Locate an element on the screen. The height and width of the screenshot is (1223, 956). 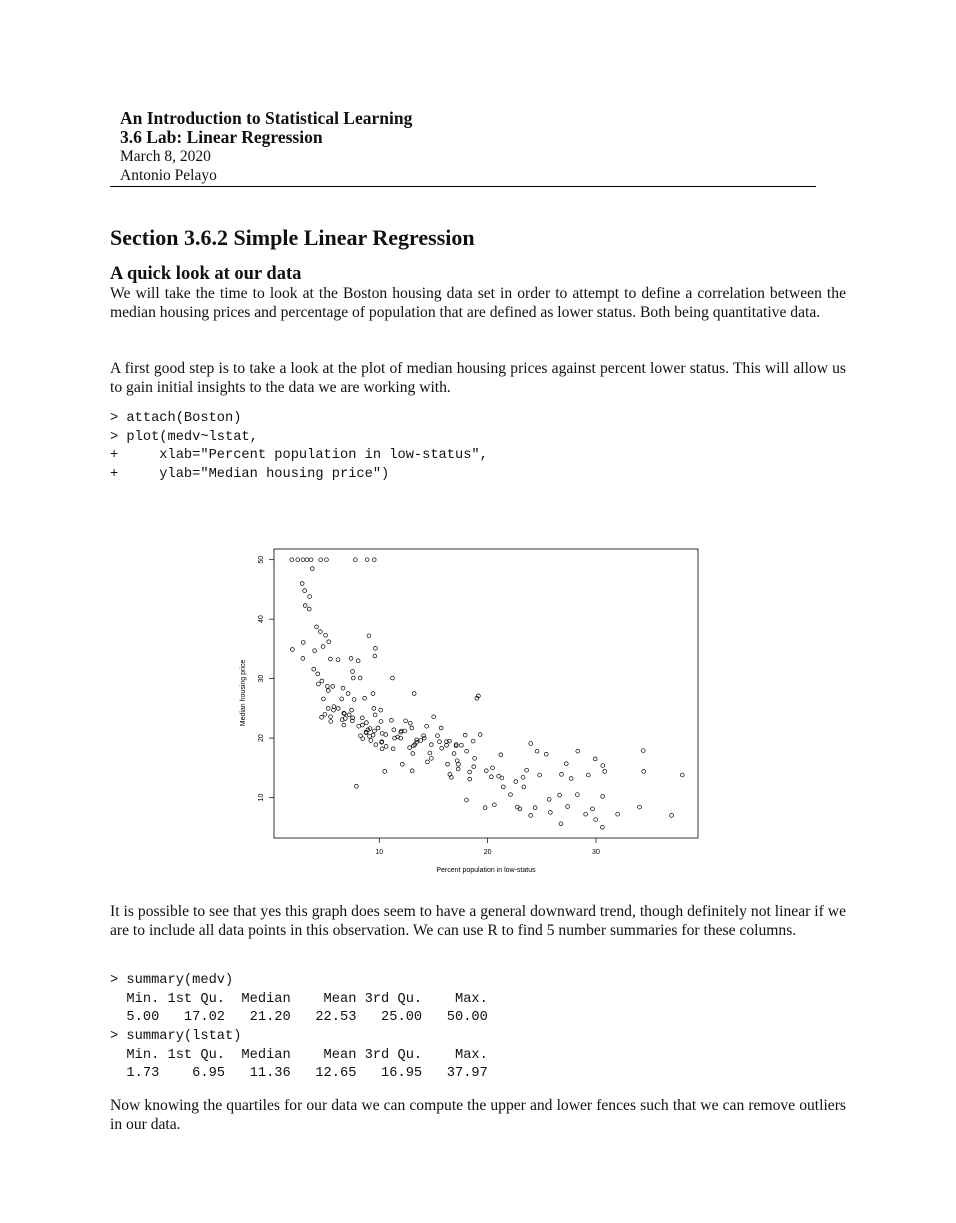
doc-date: March 8, 2020 is located at coordinates (165, 156).